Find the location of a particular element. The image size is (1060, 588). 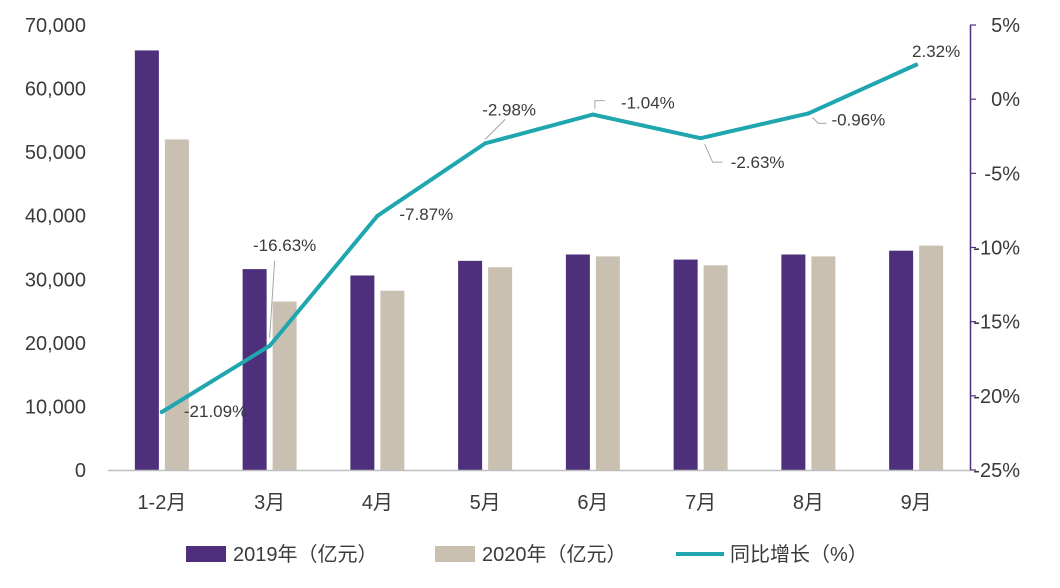

legend-label-growth: 同比增长（%） is located at coordinates (799, 554).